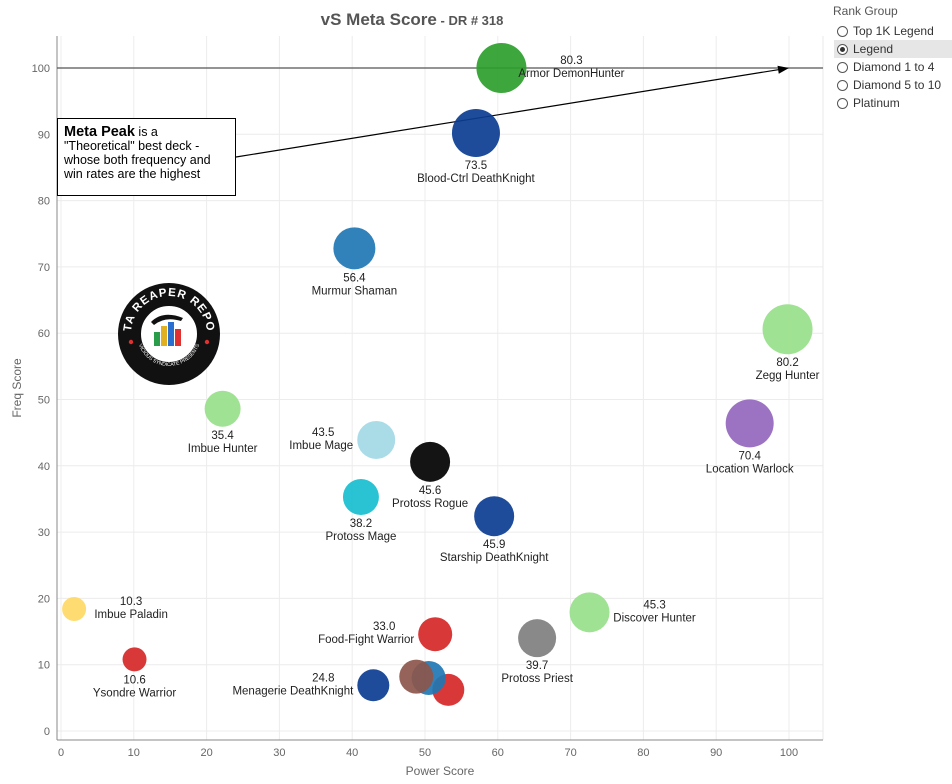 This screenshot has height=784, width=952. What do you see at coordinates (44, 666) in the screenshot?
I see `y-tick-label: 10` at bounding box center [44, 666].